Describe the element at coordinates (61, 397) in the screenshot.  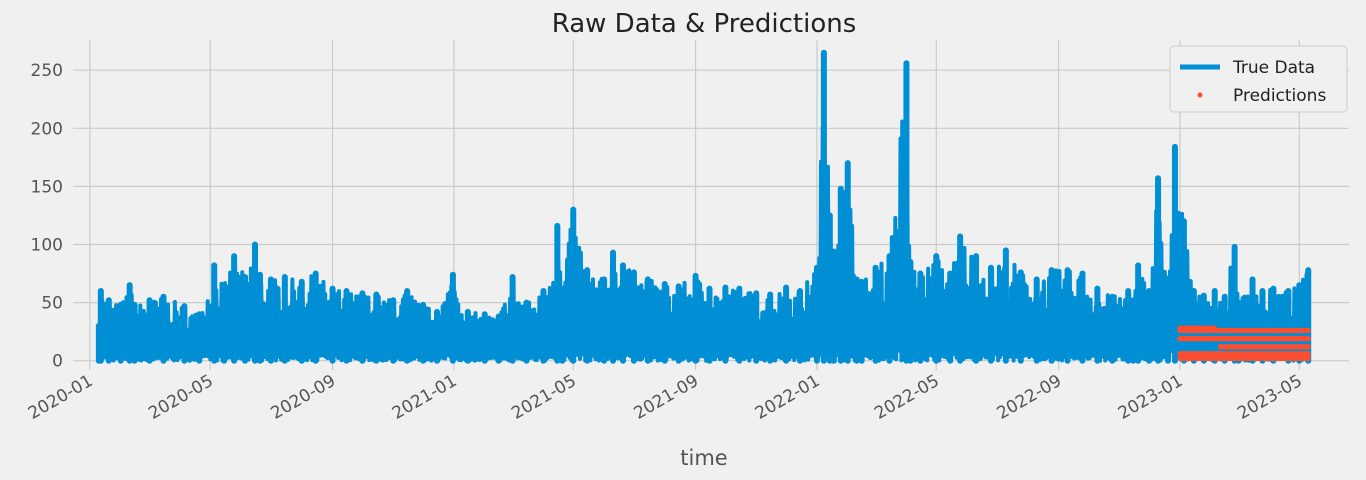
I see `x-tick-label: 2020-01` at that location.